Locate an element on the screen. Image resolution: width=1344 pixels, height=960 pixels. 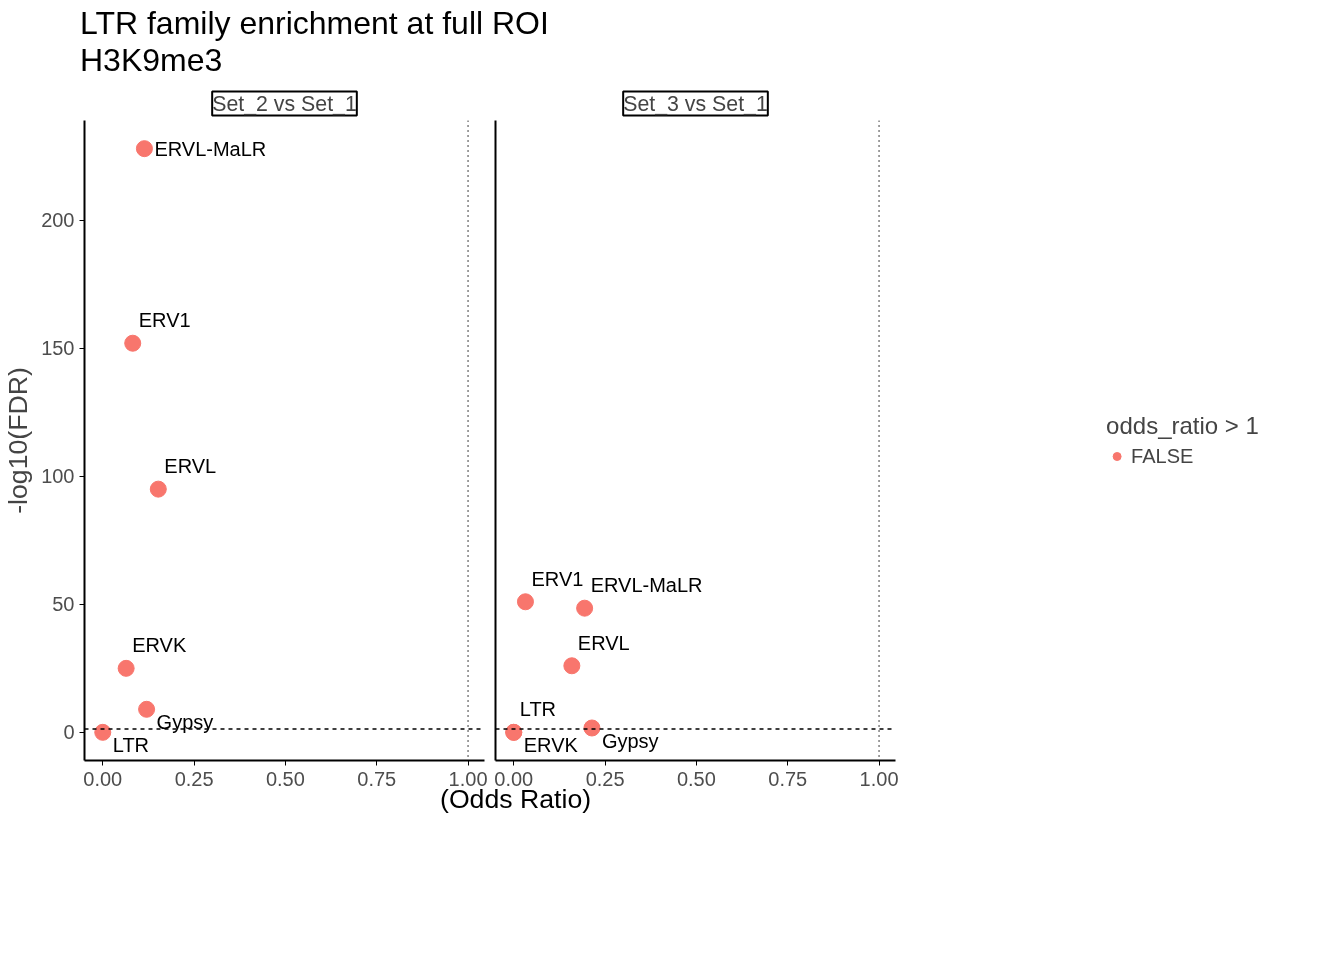
x-tick-label: 1.00 is located at coordinates (879, 778).